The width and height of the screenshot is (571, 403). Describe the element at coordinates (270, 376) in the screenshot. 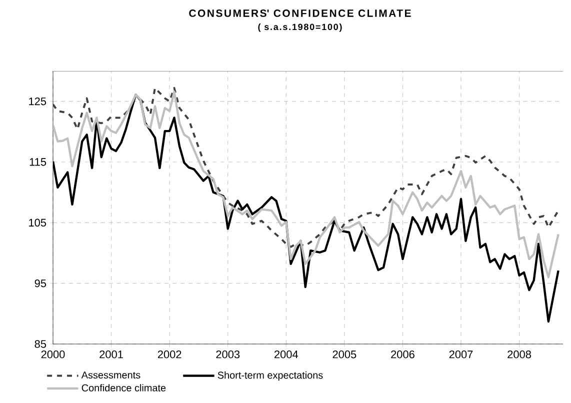

I see `legend-label: Short-term expectations` at that location.